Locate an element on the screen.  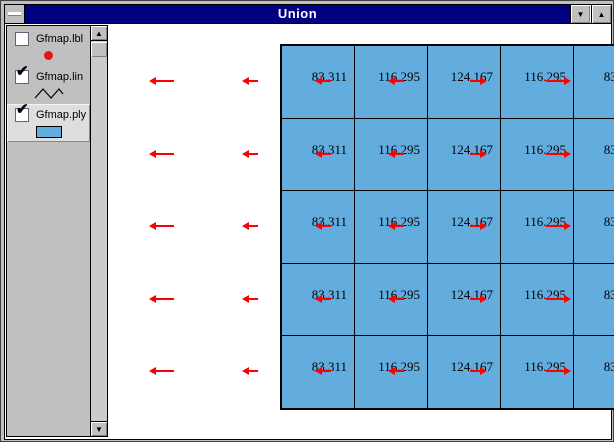
down-arrow-icon: ▼ is located at coordinates (580, 14).